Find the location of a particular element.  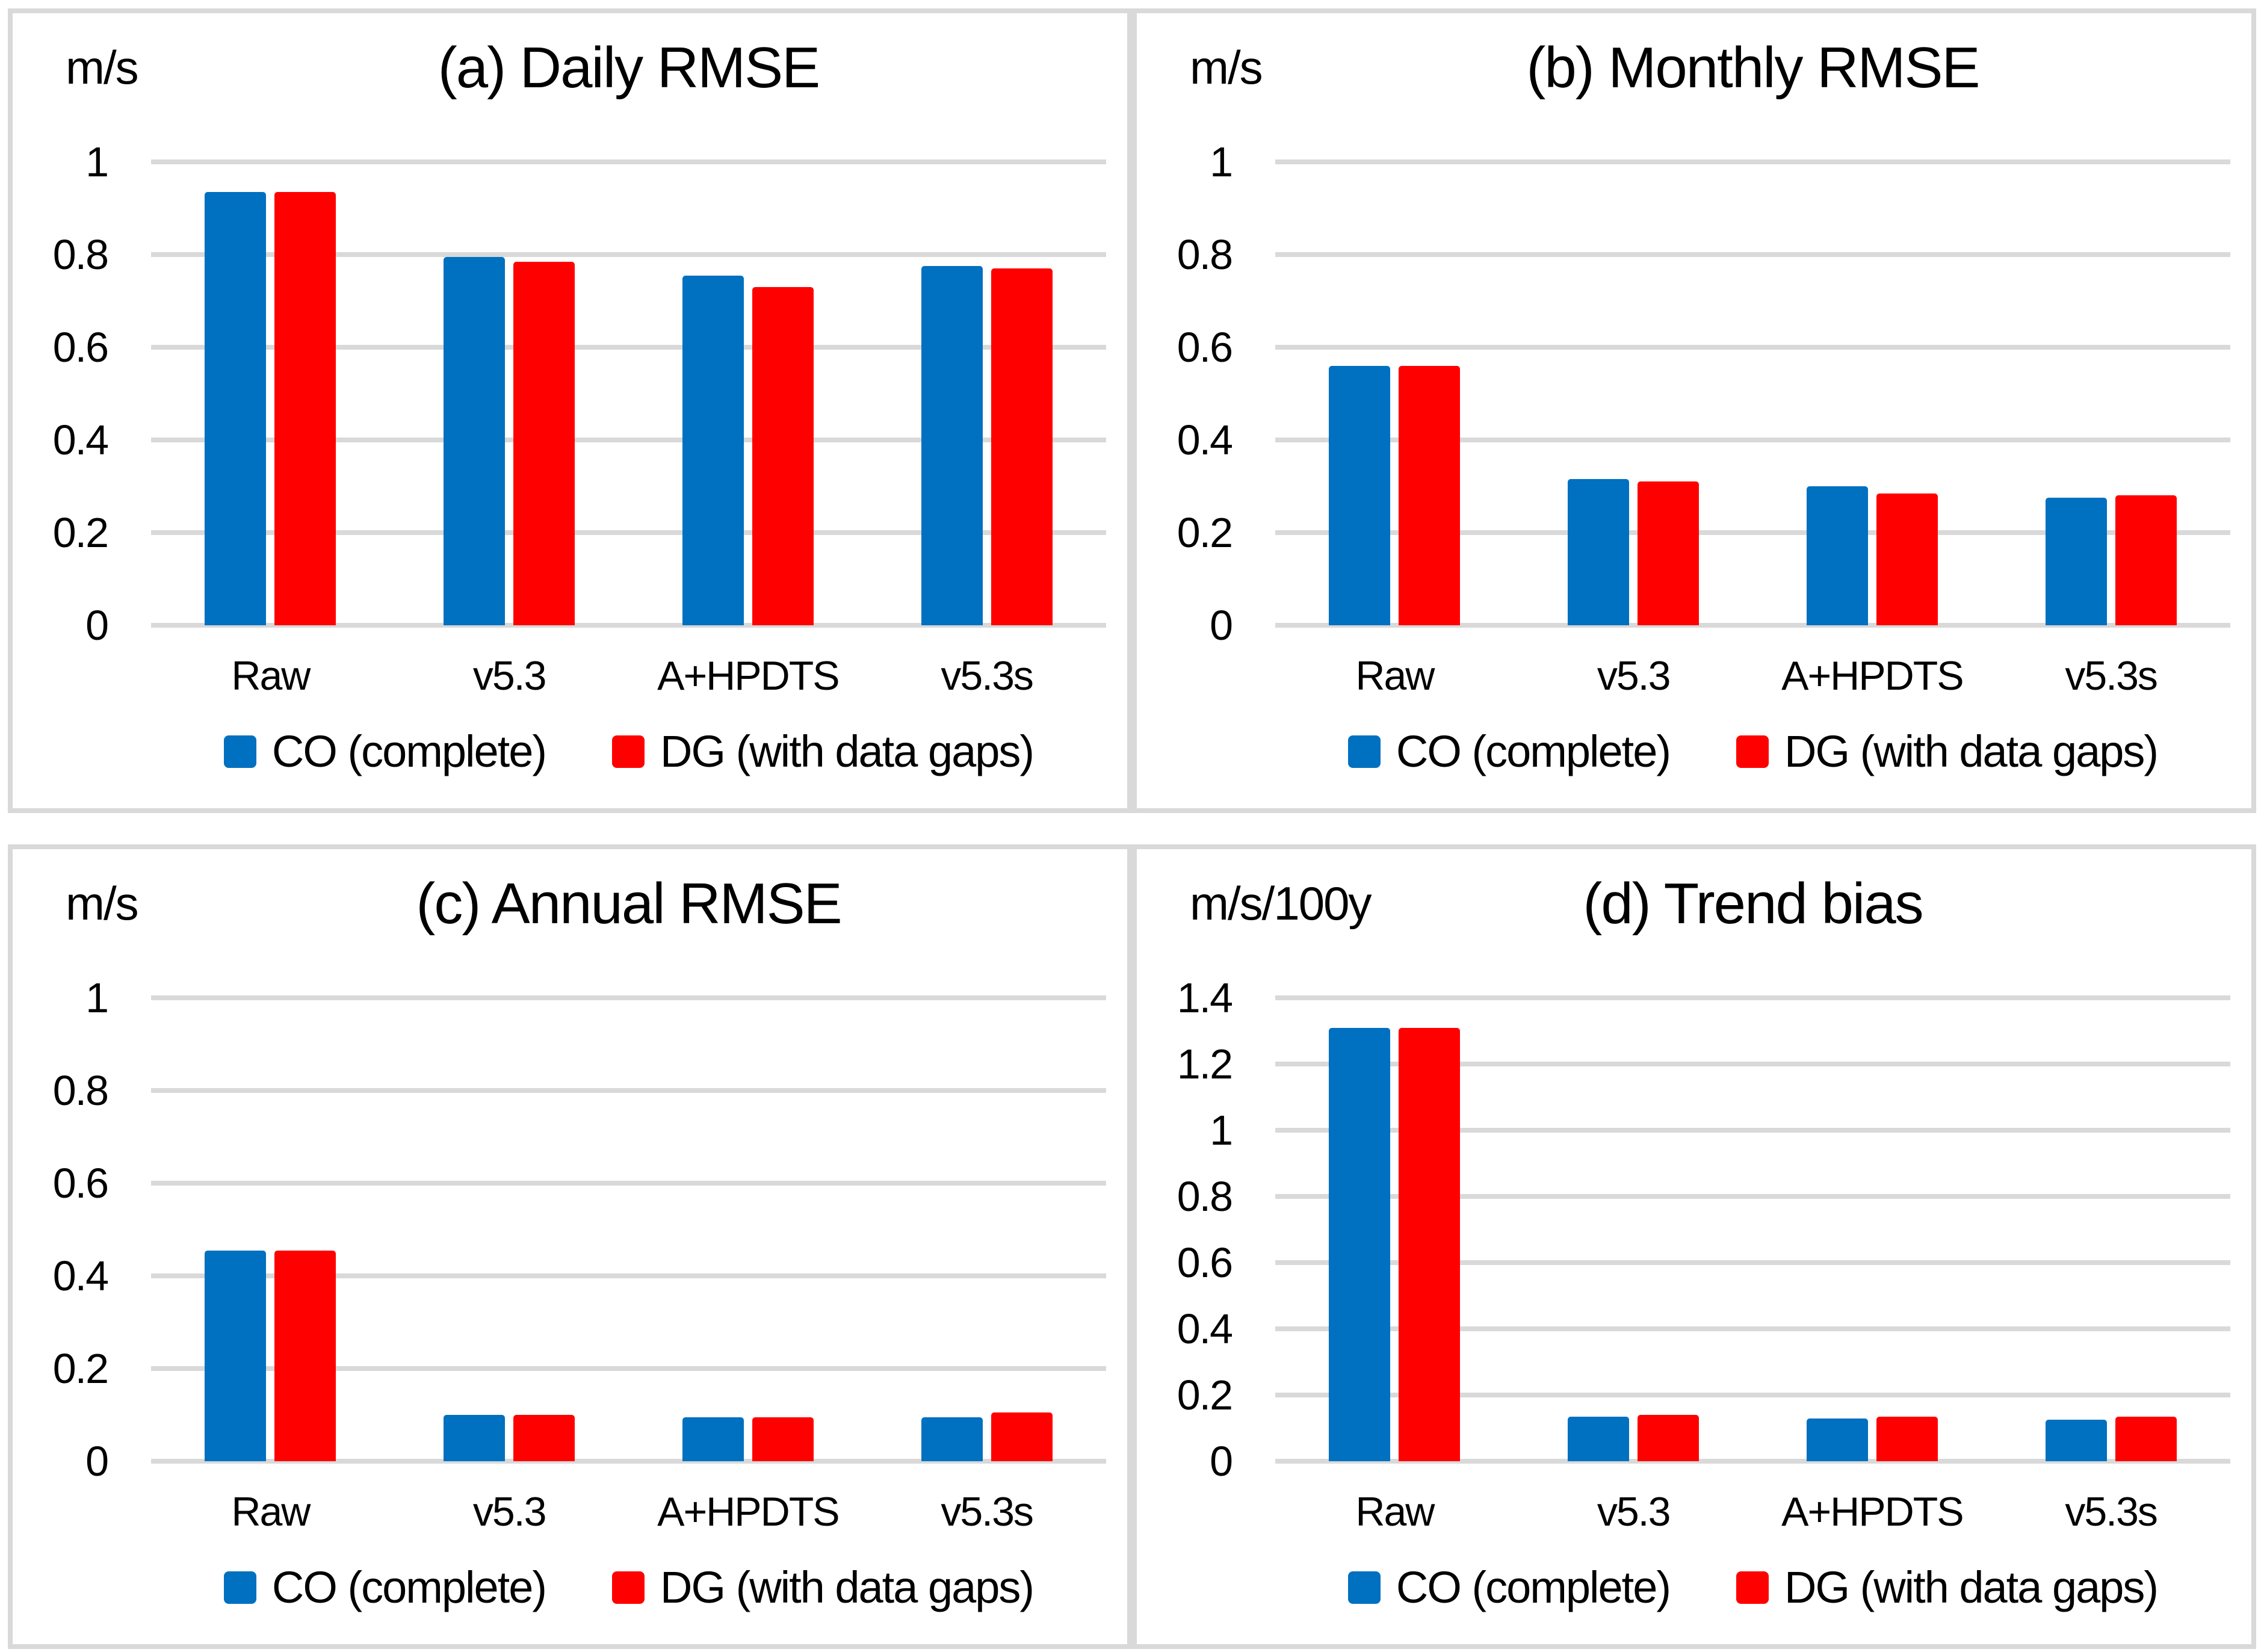

y-tick-label-1-2: 1.2 is located at coordinates (1205, 1064).